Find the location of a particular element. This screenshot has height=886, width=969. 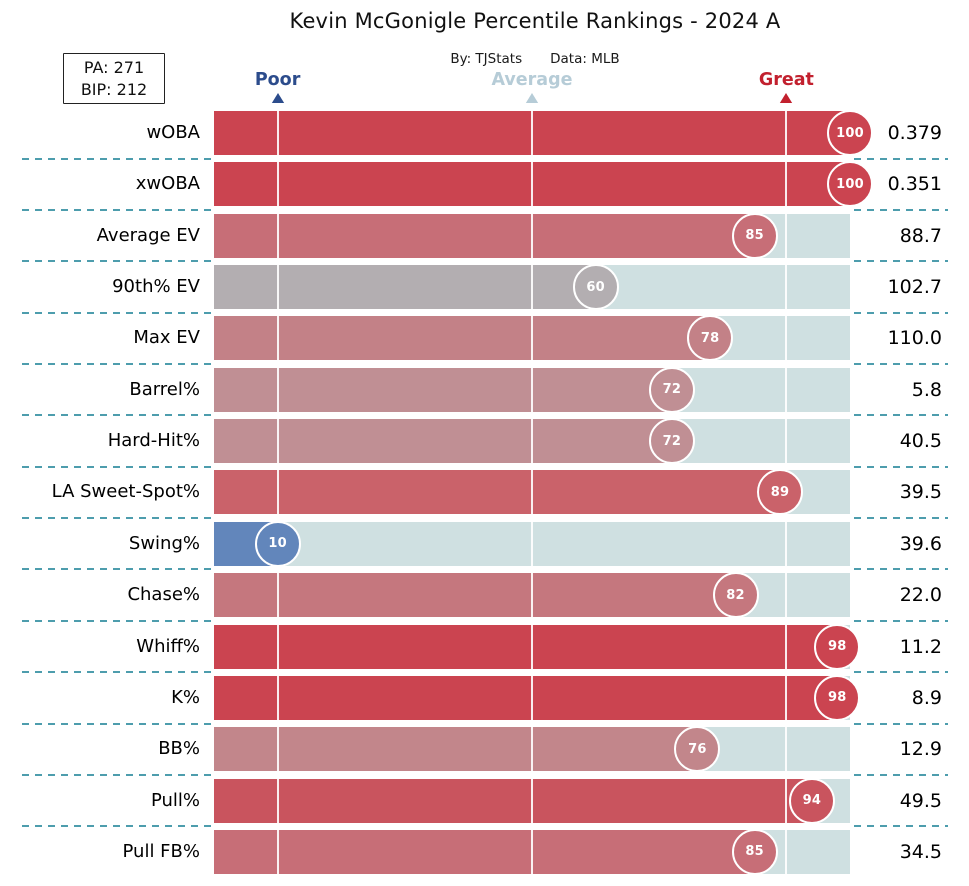

metric-row: Max EV 78 110.0 is located at coordinates (484, 338).